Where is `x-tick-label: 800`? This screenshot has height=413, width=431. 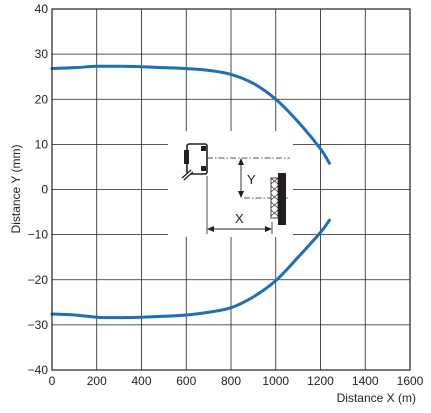
x-tick-label: 800 is located at coordinates (231, 381).